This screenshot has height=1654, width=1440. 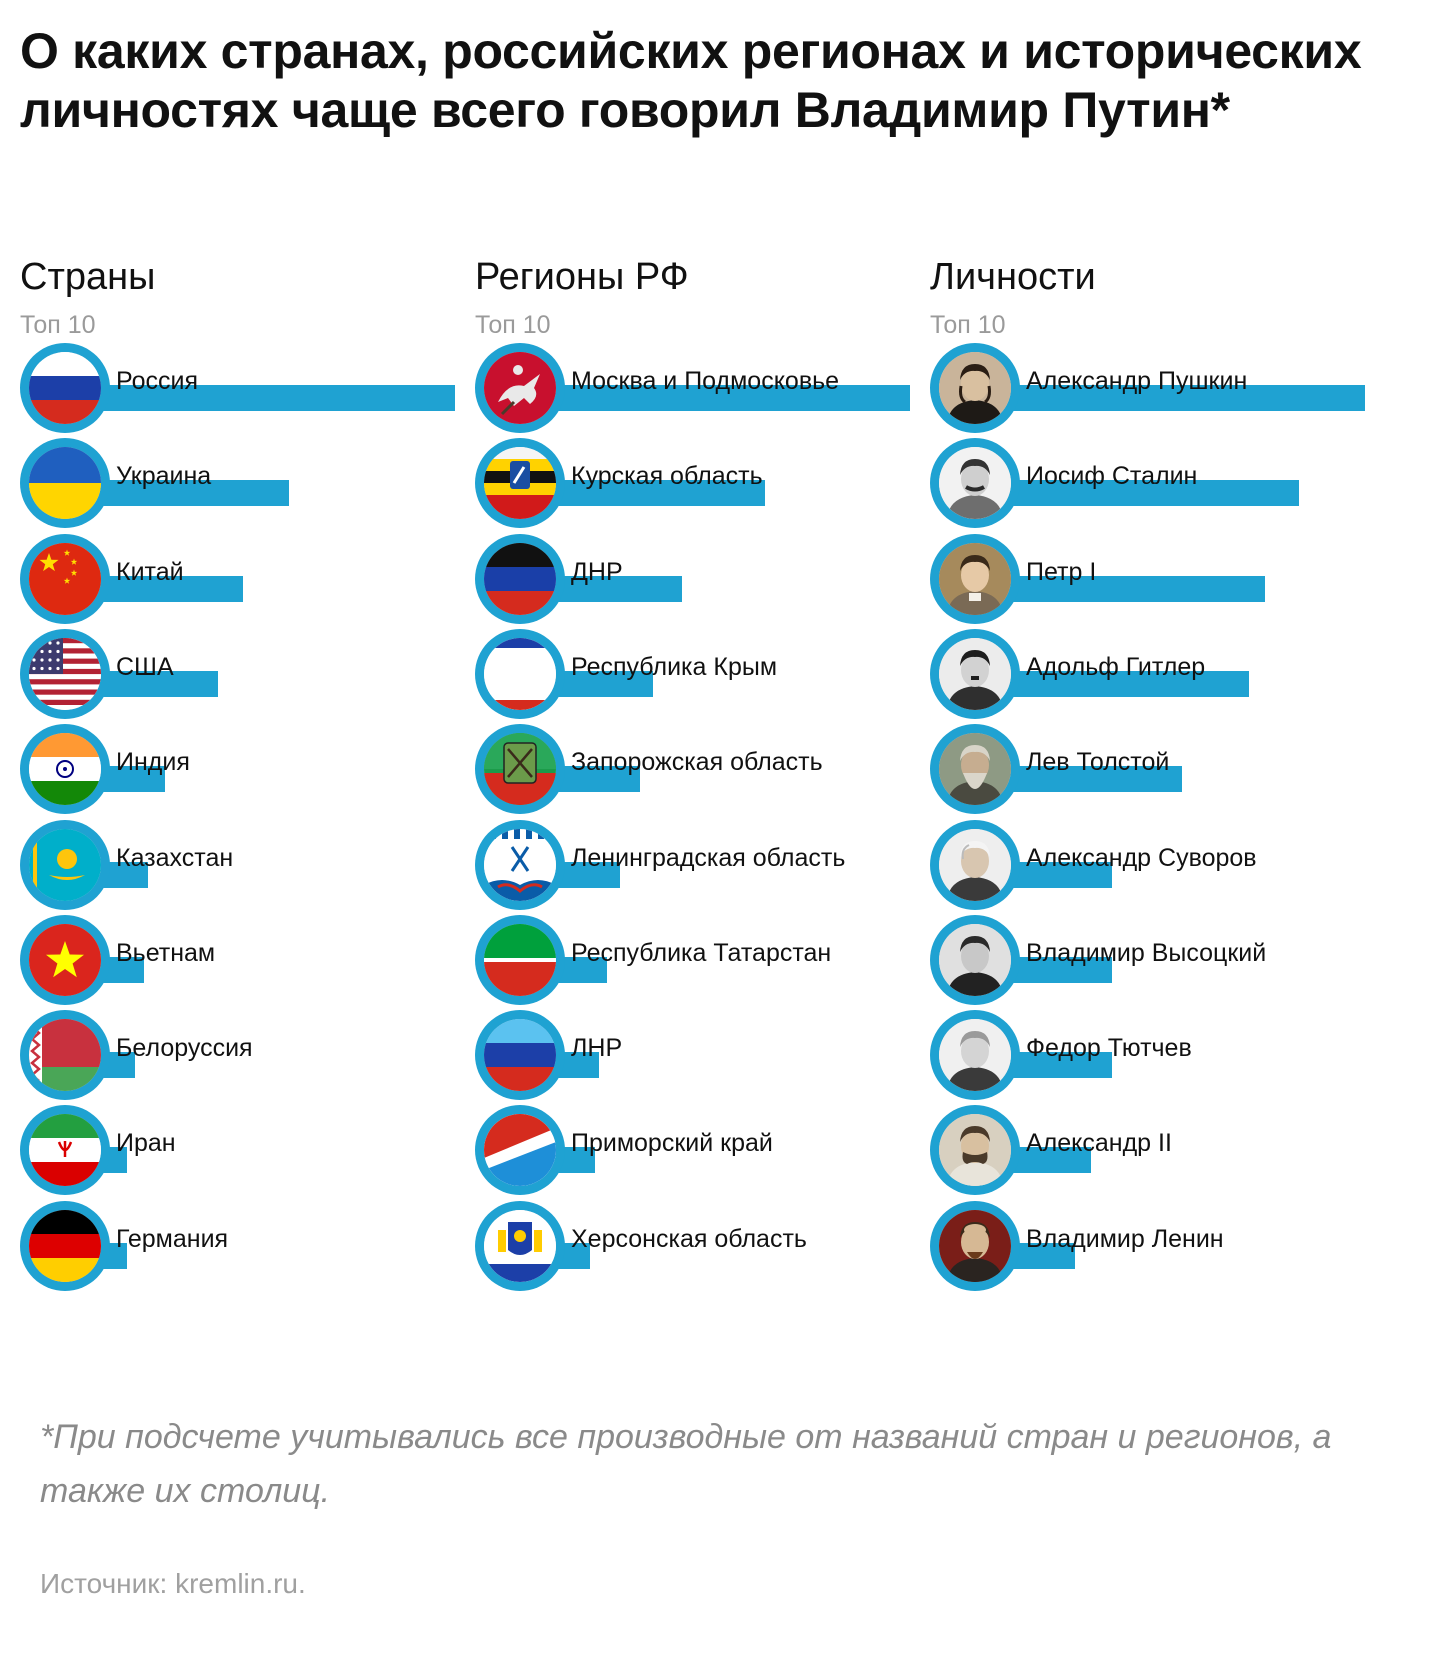 I want to click on chart-row: Китай, so click(x=250, y=578).